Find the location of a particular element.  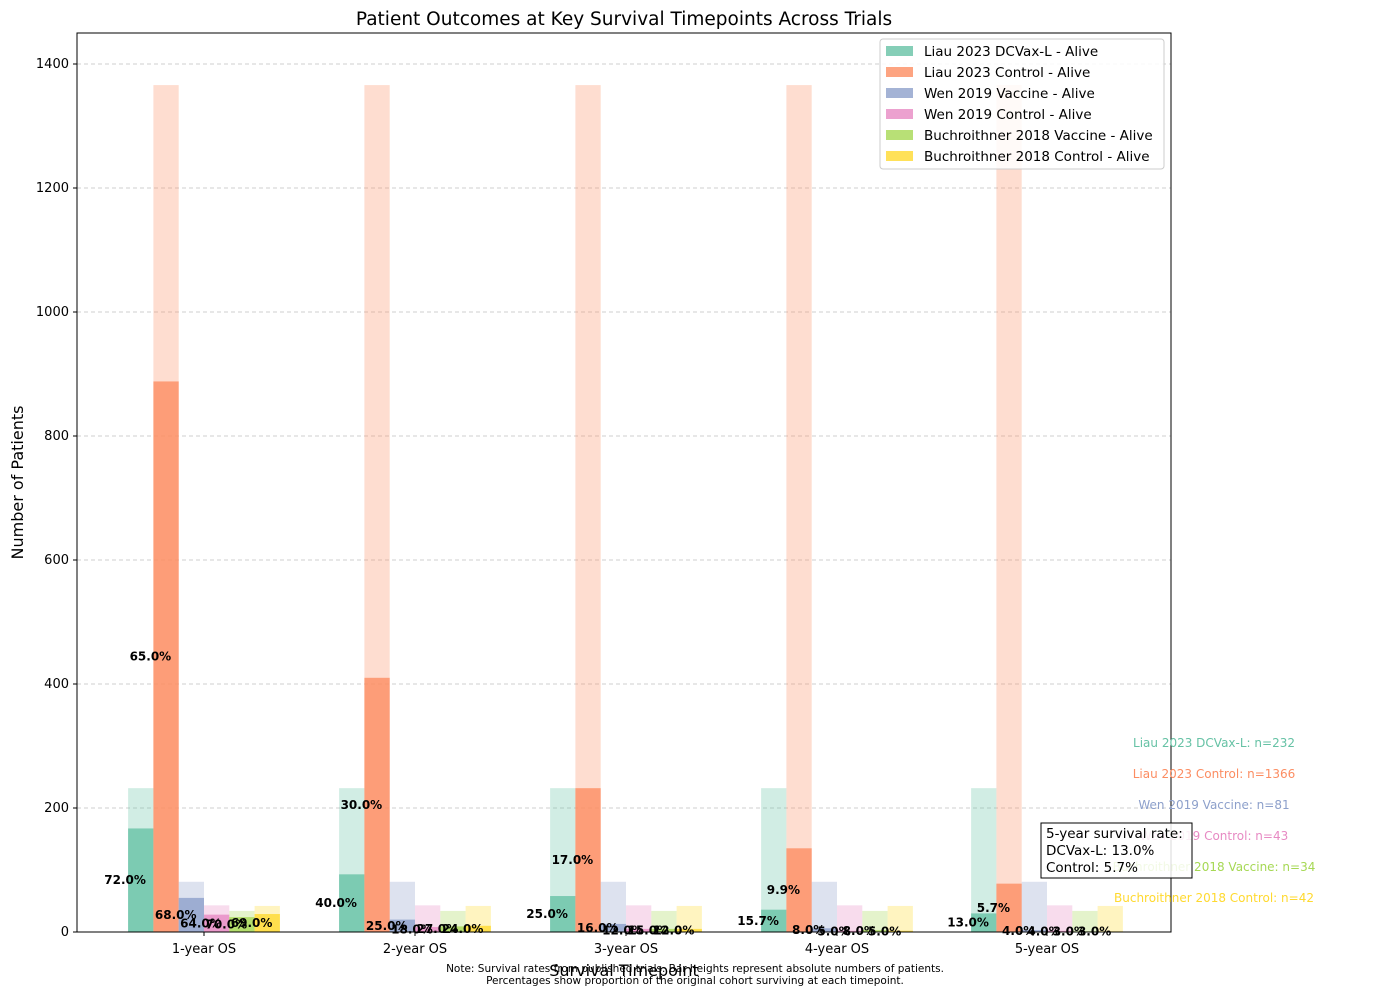

legend-frame is located at coordinates (1022, 104).